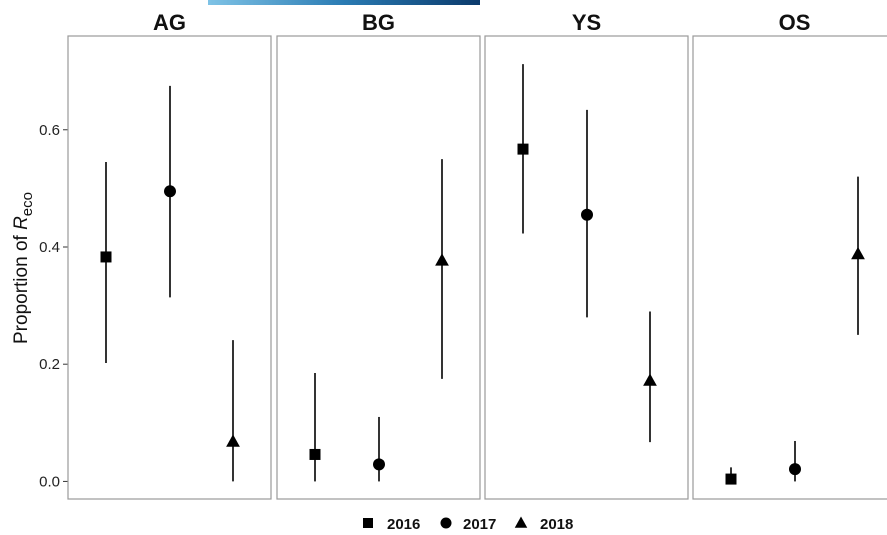 The height and width of the screenshot is (535, 887). I want to click on legend-item-2018: 2018, so click(543, 524).